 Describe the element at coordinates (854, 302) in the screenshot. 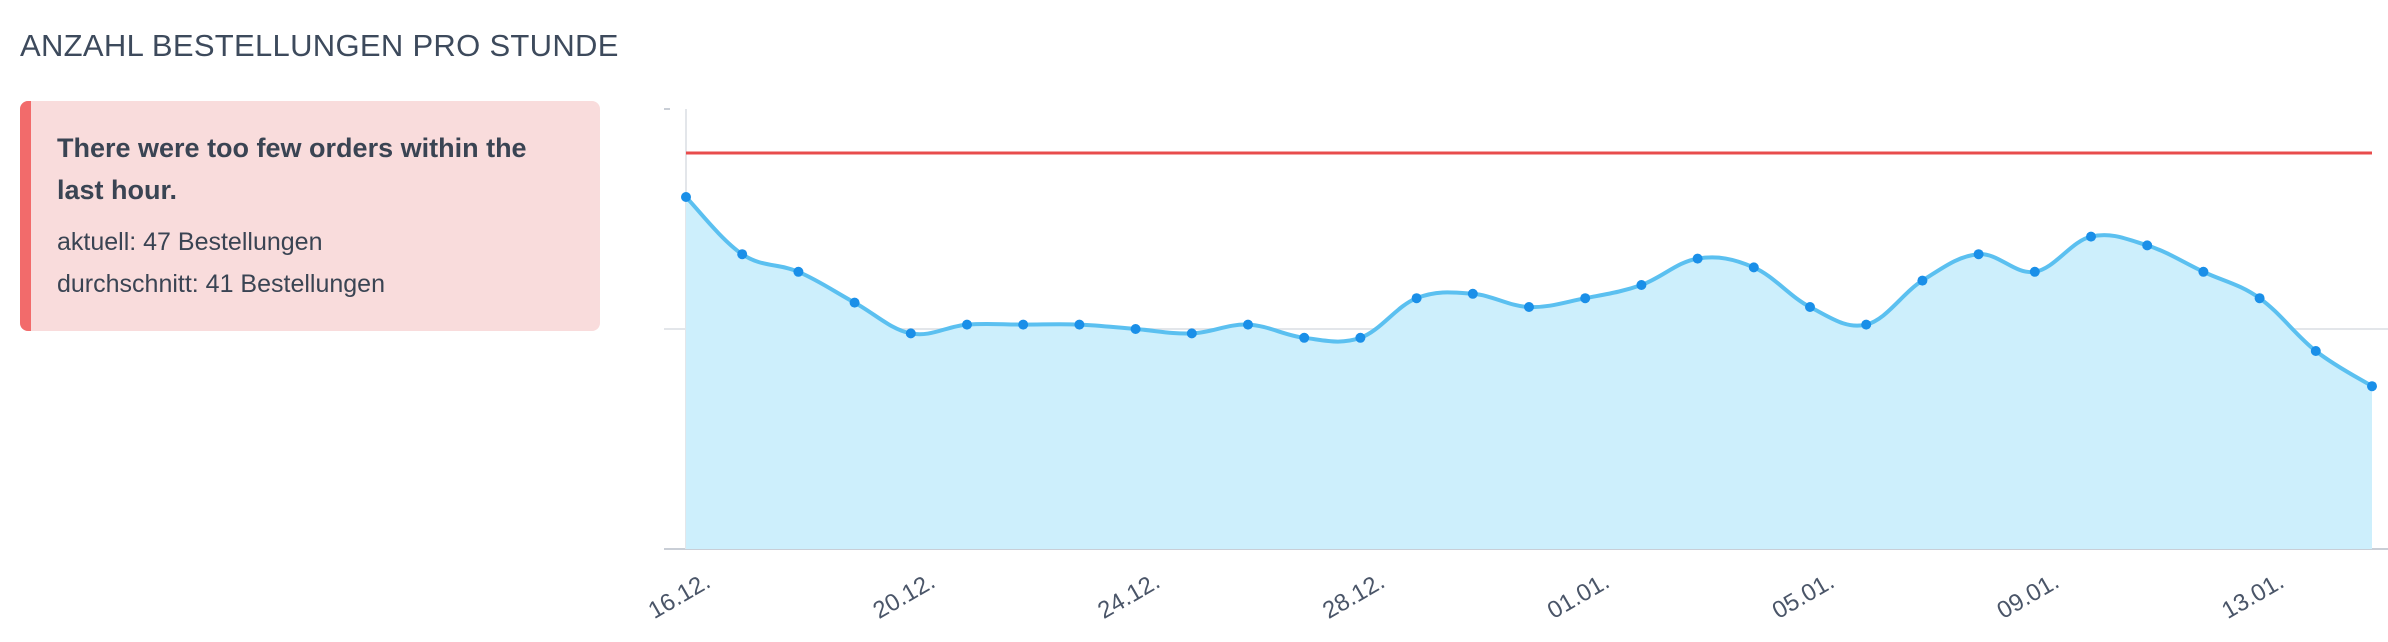

I see `data-point-19.12.` at that location.